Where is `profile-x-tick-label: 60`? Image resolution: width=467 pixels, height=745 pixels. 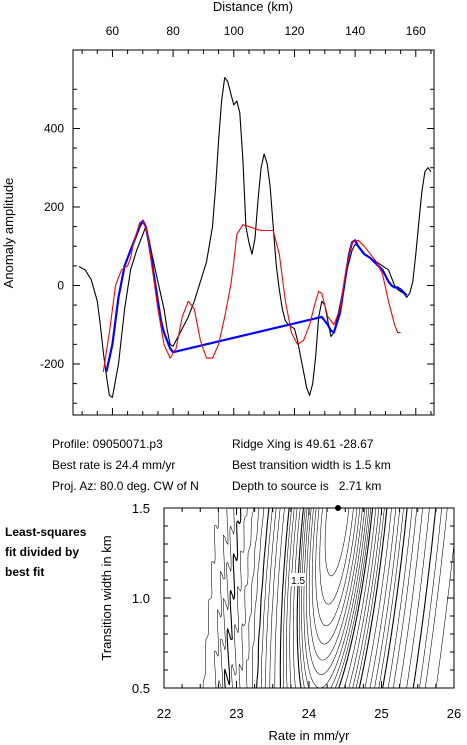
profile-x-tick-label: 60 is located at coordinates (113, 31).